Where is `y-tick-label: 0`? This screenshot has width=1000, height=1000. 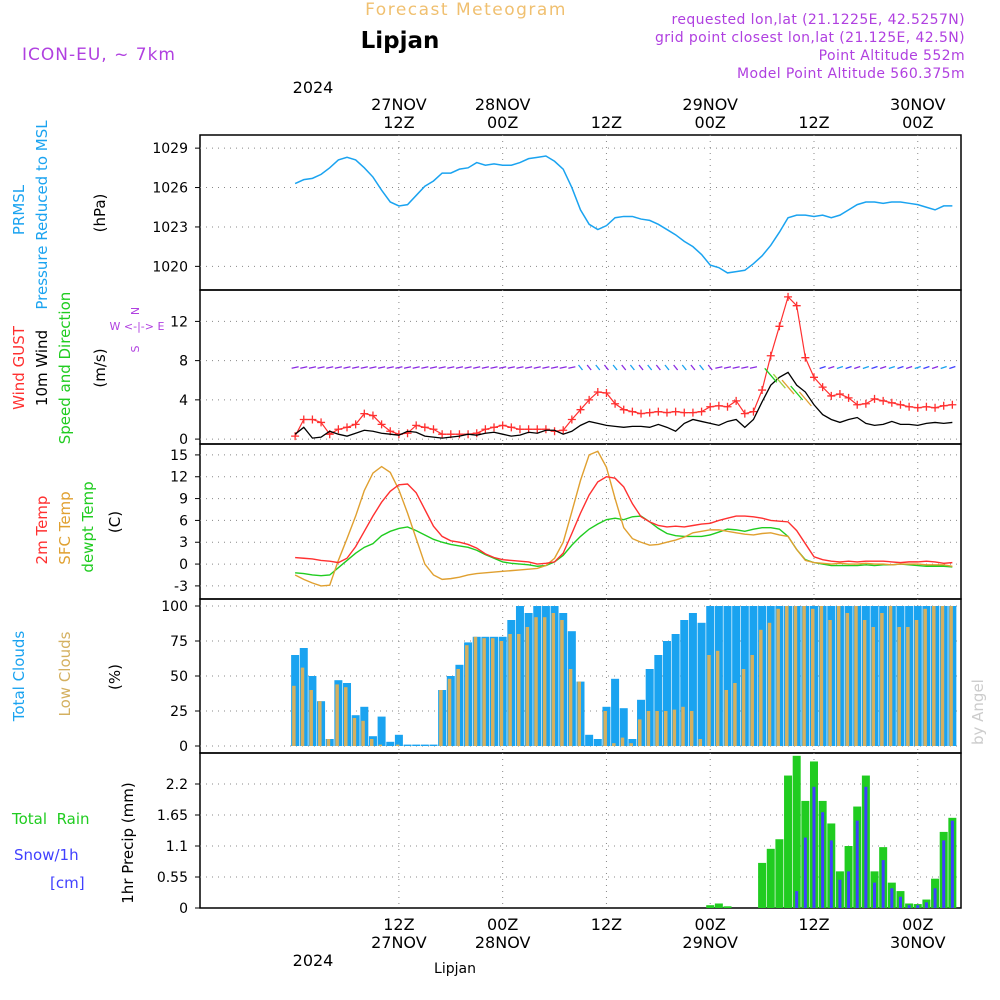
y-tick-label: 0 is located at coordinates (183, 565).